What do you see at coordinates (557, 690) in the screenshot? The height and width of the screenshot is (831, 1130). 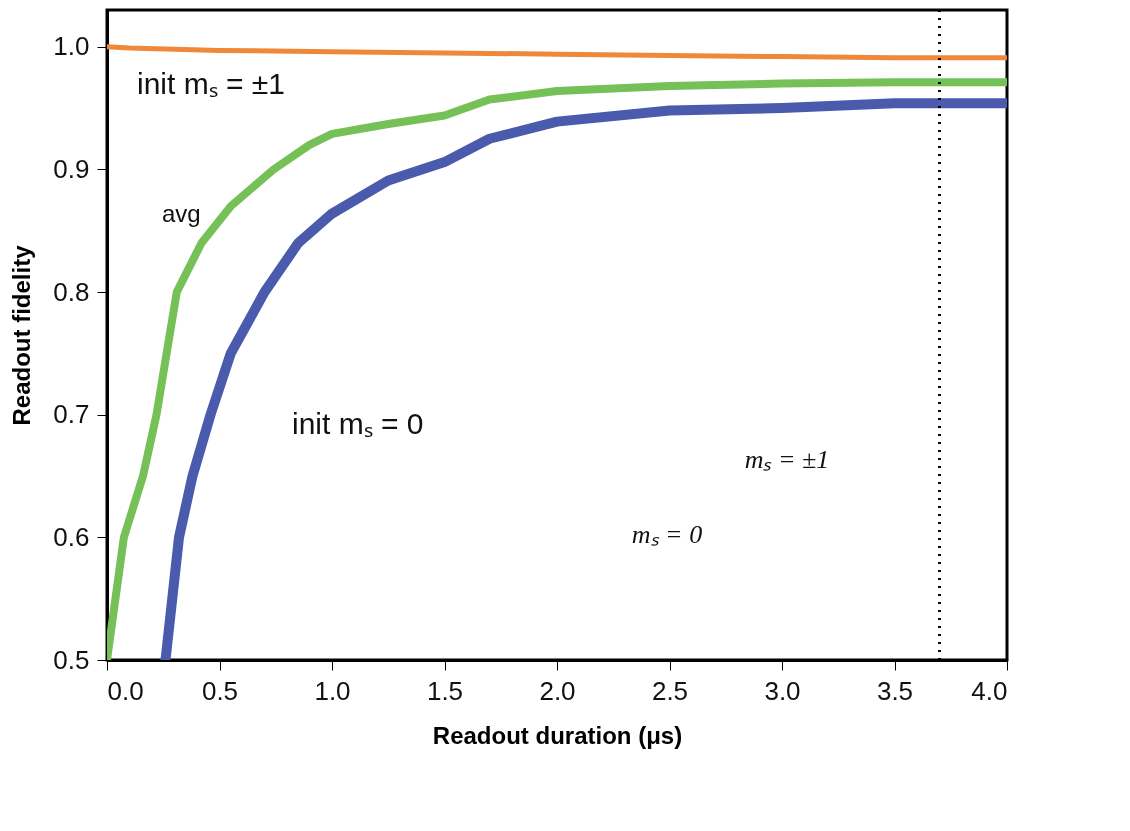 I see `x-tick-label: 2.0` at bounding box center [557, 690].